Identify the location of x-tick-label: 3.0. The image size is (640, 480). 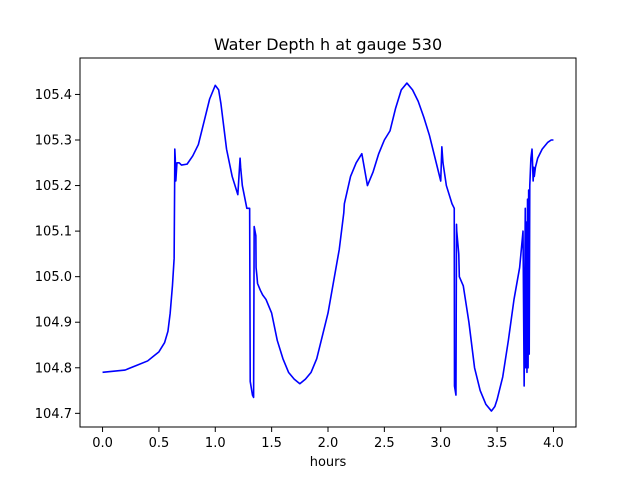
(440, 443).